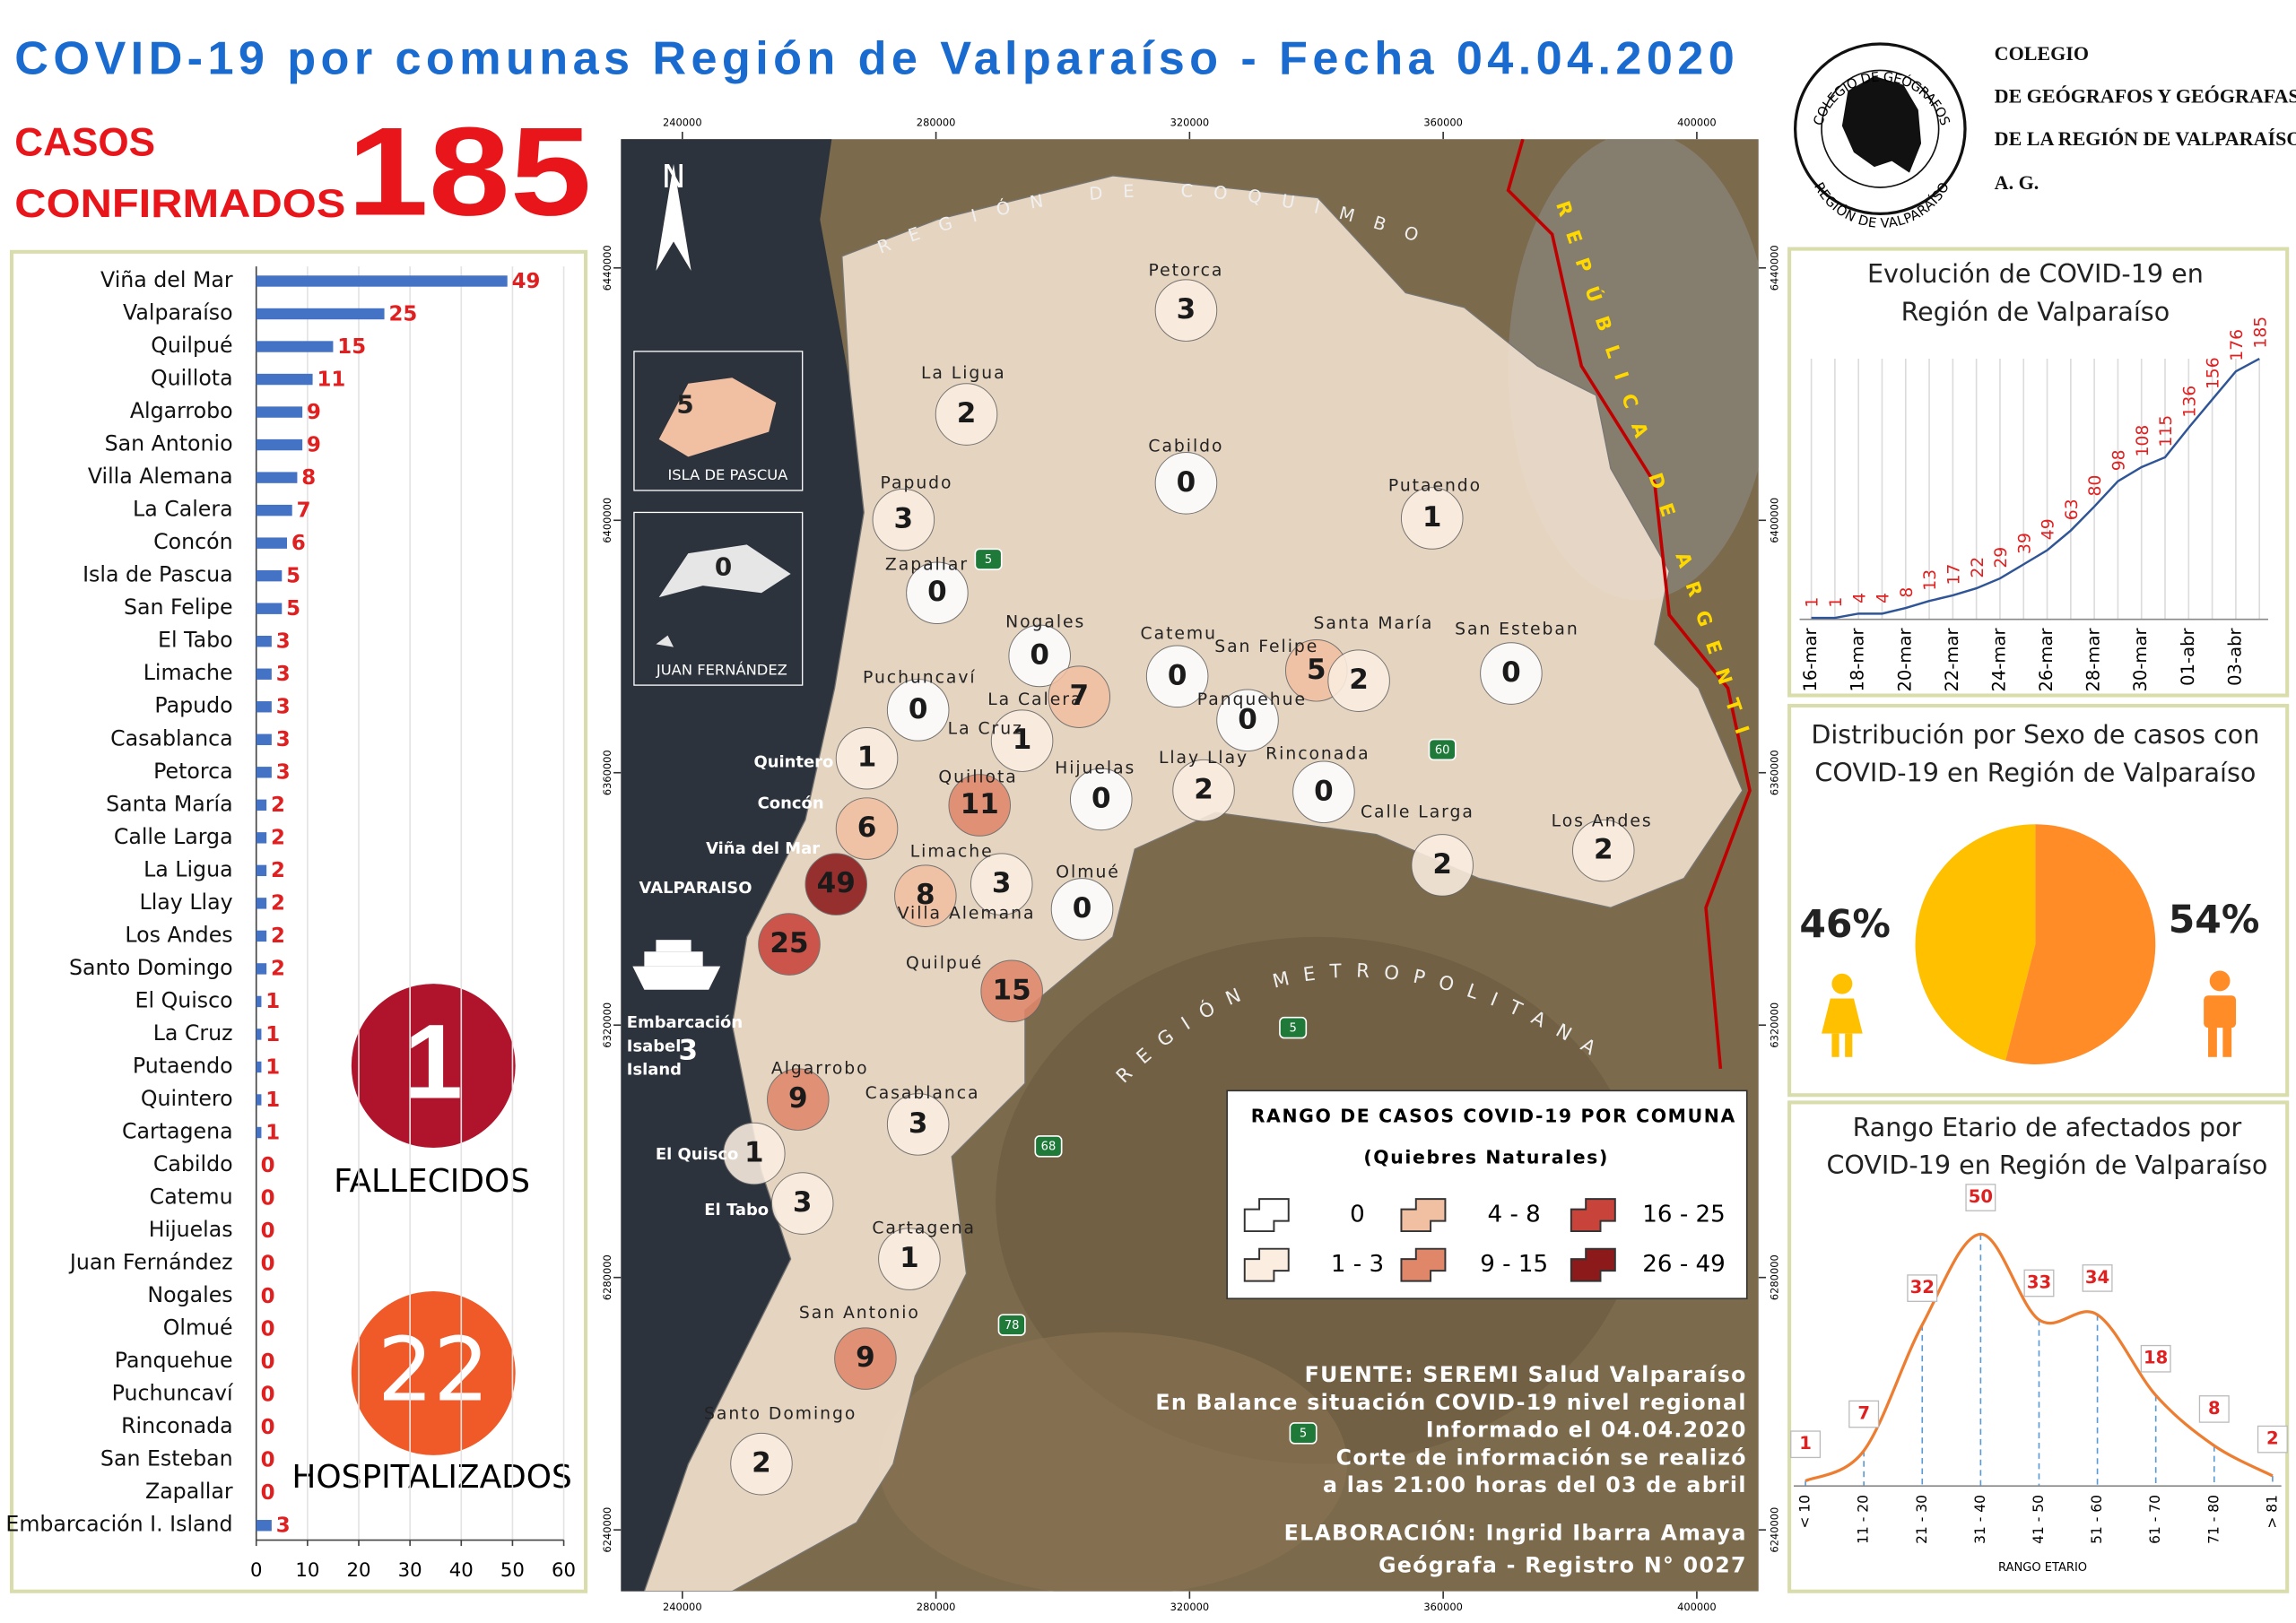 This screenshot has height=1623, width=2296. I want to click on legend-title: RANGO DE CASOS COVID-19 POR COMUNA, so click(1493, 1116).